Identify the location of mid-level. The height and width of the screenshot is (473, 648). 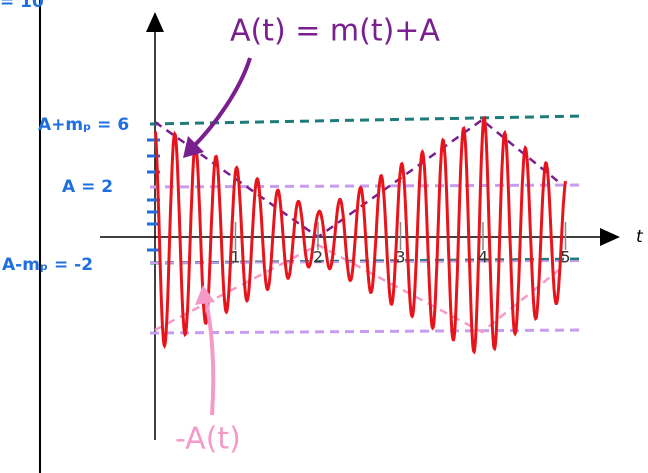
(367, 186).